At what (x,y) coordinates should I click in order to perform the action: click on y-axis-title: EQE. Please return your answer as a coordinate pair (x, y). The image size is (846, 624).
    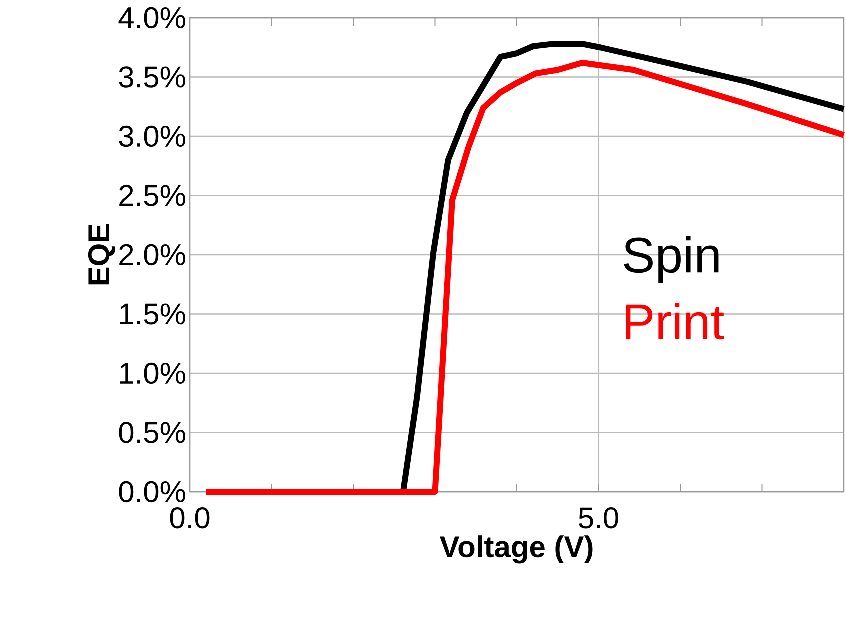
    Looking at the image, I should click on (102, 254).